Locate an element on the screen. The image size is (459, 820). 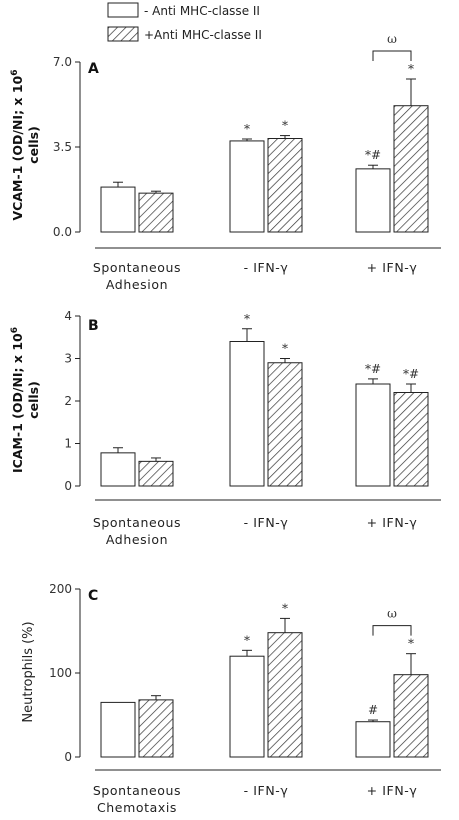
panel-b-y-tick-label: 0 is located at coordinates (68, 486).